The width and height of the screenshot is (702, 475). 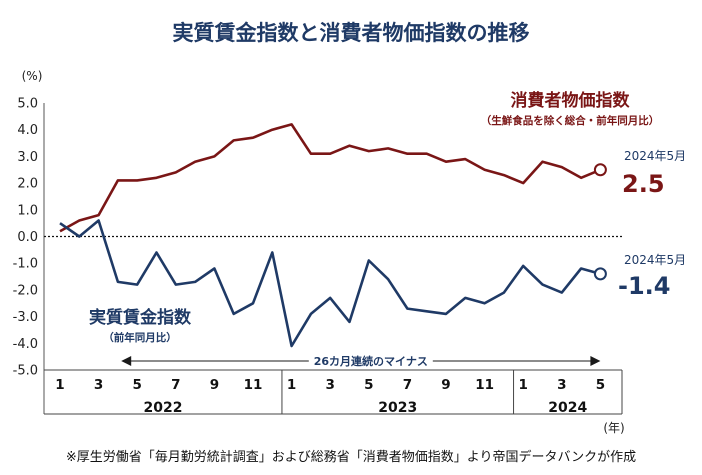 What do you see at coordinates (25, 371) in the screenshot?
I see `y-tick-label: -5.0` at bounding box center [25, 371].